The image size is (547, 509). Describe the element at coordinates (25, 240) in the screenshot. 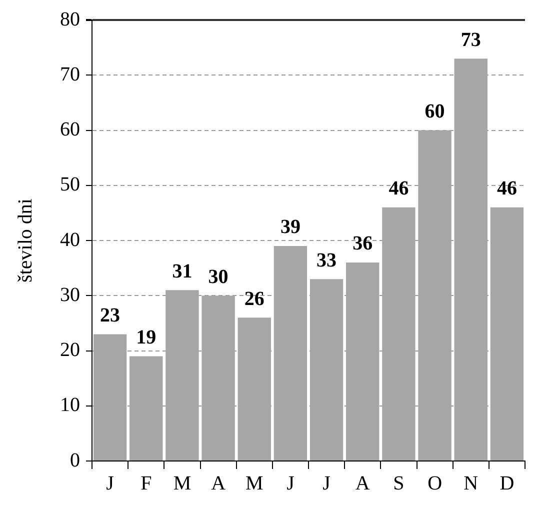

I see `y-axis-title: število dni` at that location.